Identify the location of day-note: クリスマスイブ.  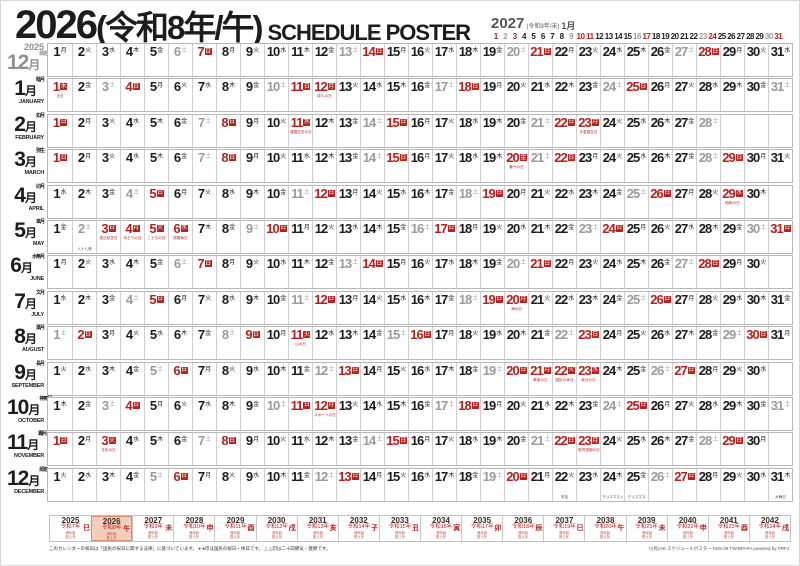
(613, 496).